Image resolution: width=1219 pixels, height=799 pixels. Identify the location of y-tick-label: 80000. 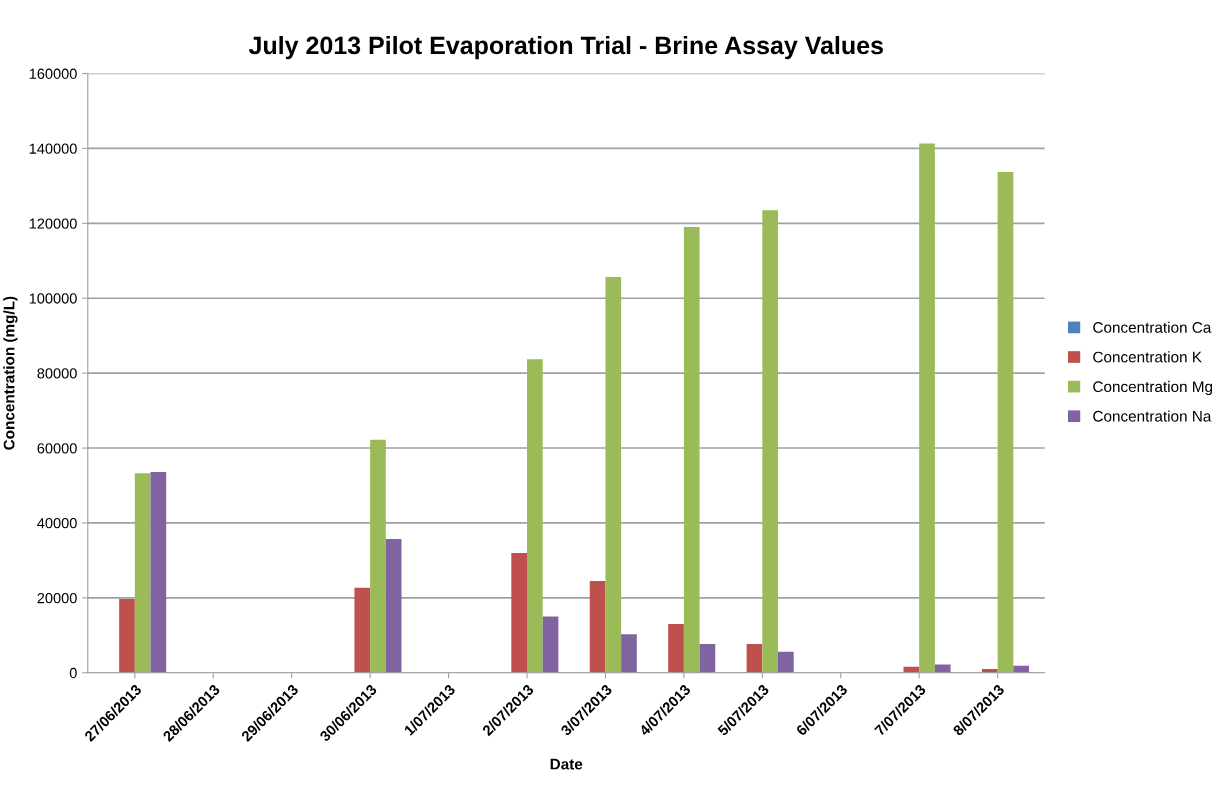
(57, 373).